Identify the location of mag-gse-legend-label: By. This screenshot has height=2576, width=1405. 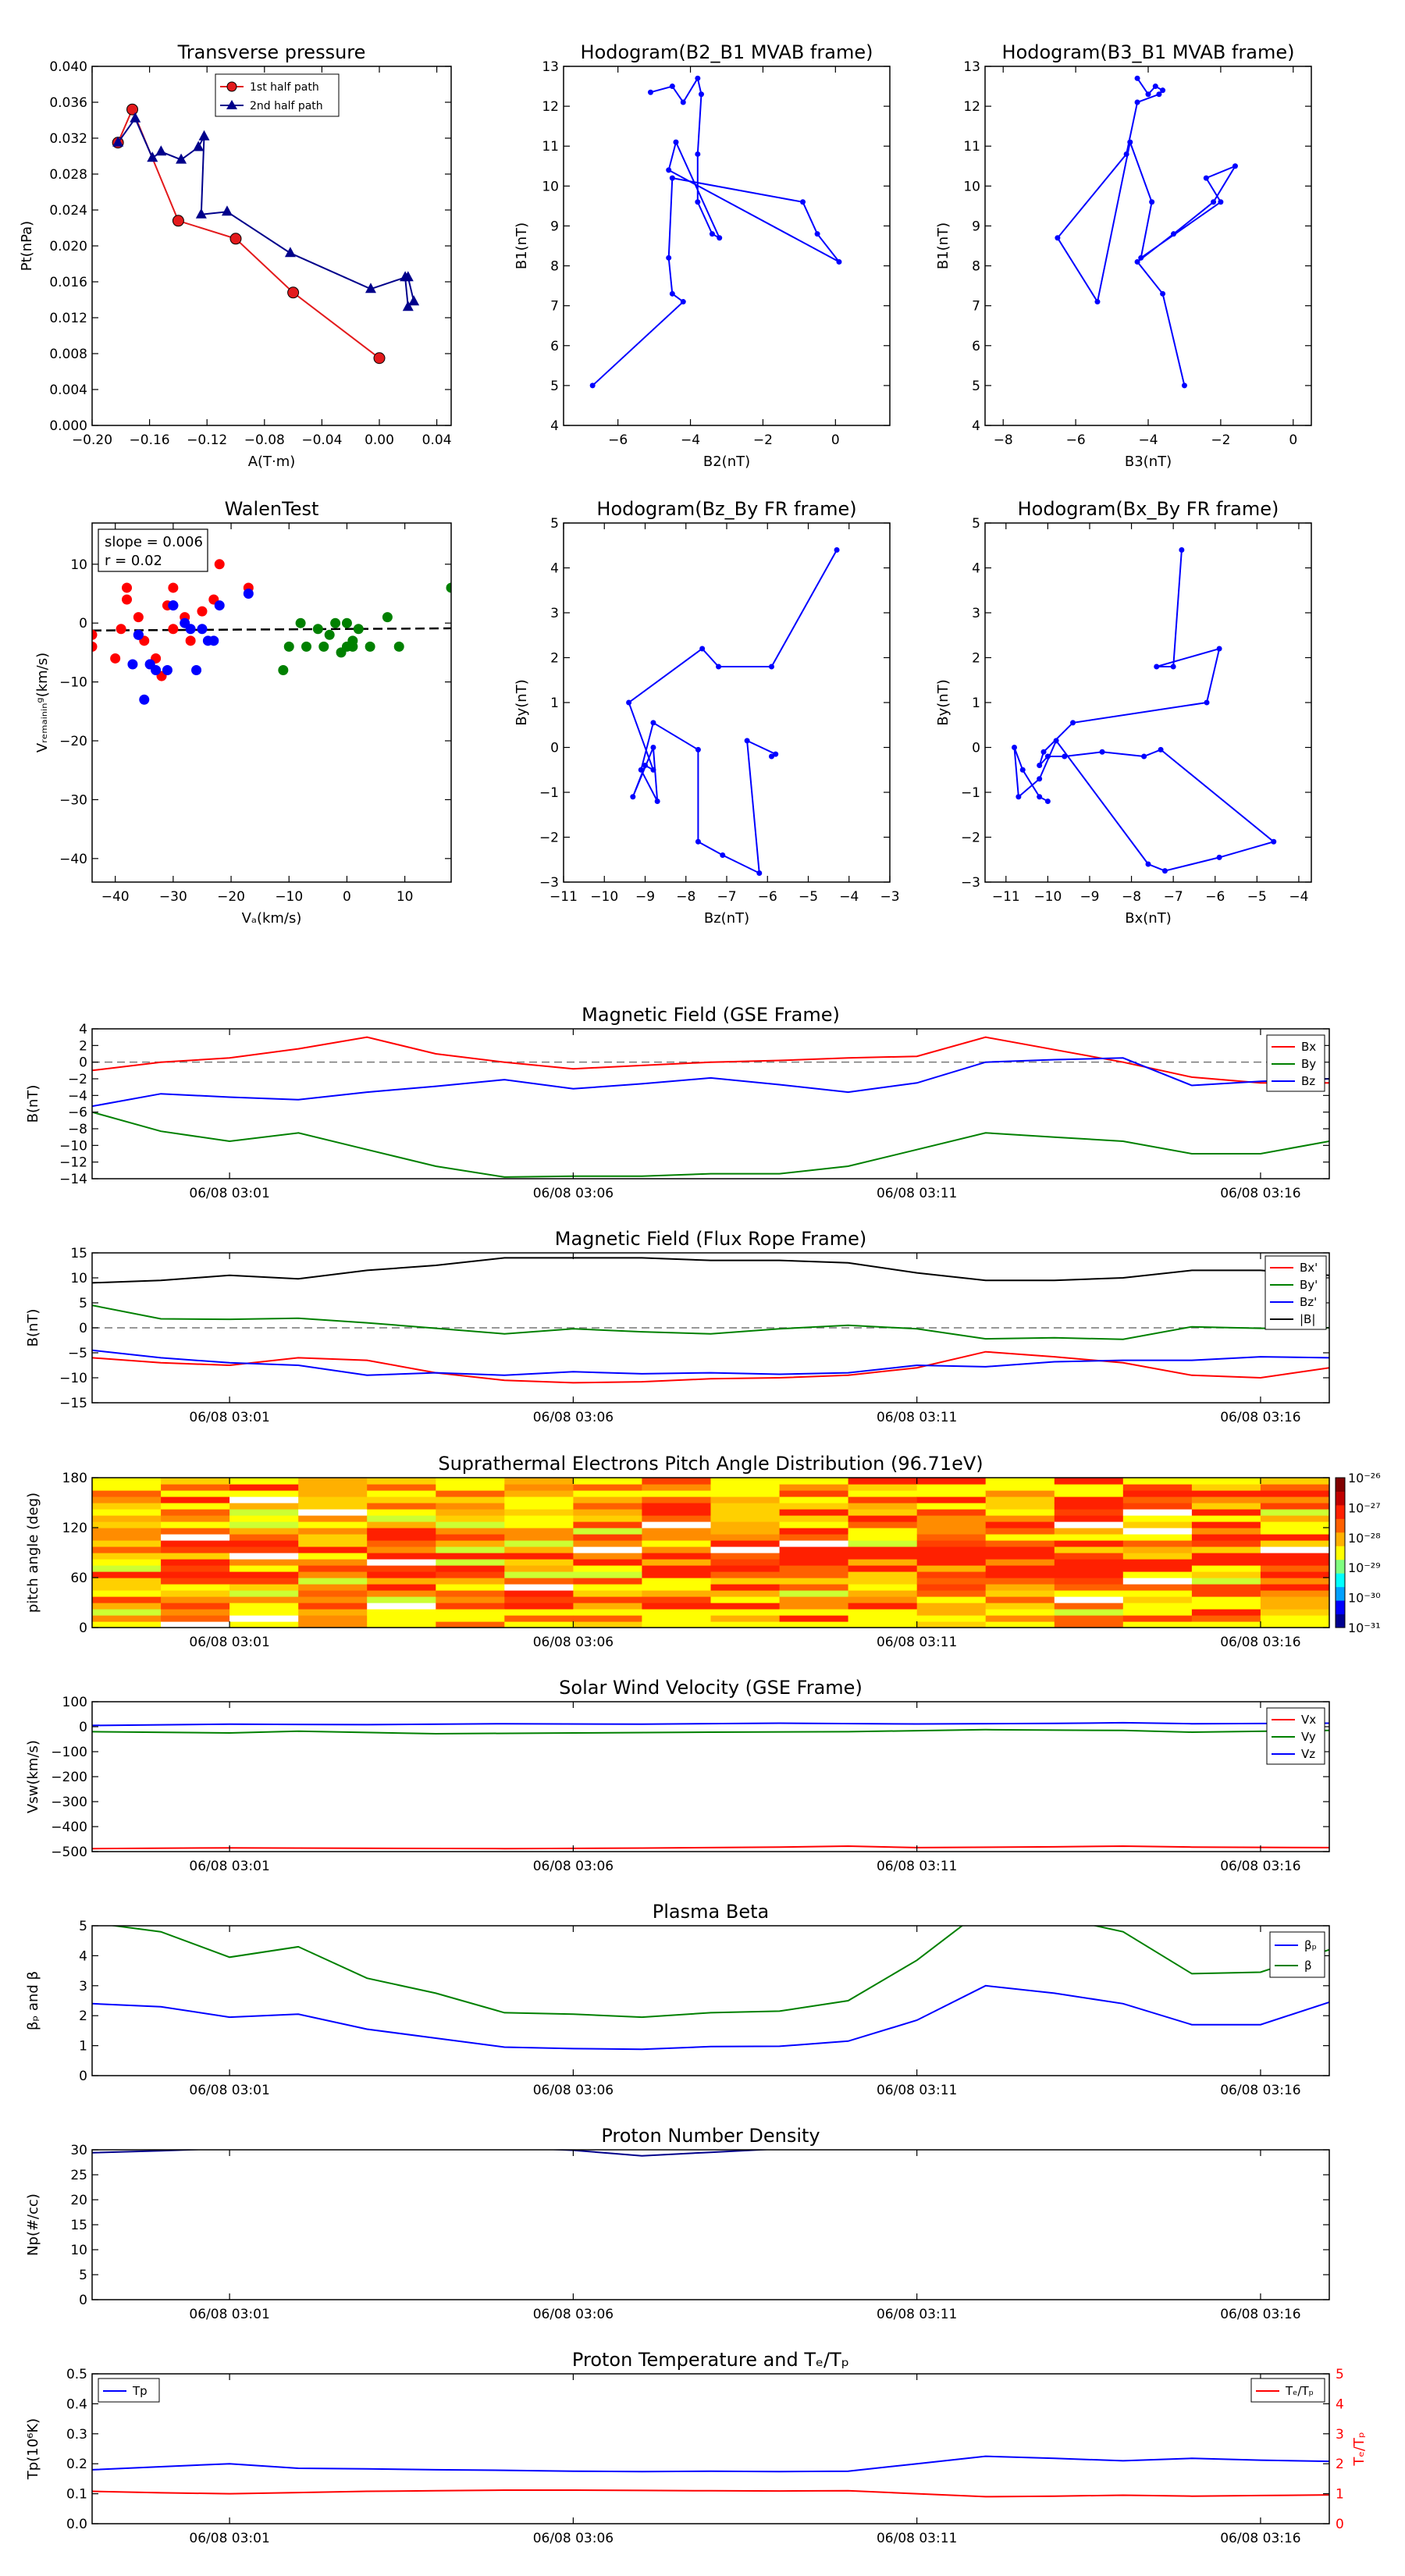
(1308, 1064).